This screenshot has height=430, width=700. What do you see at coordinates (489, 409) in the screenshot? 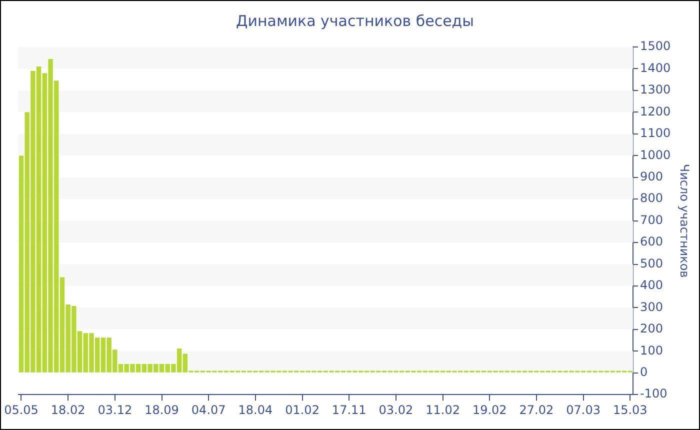
I see `x-tick-label: 19.02` at bounding box center [489, 409].